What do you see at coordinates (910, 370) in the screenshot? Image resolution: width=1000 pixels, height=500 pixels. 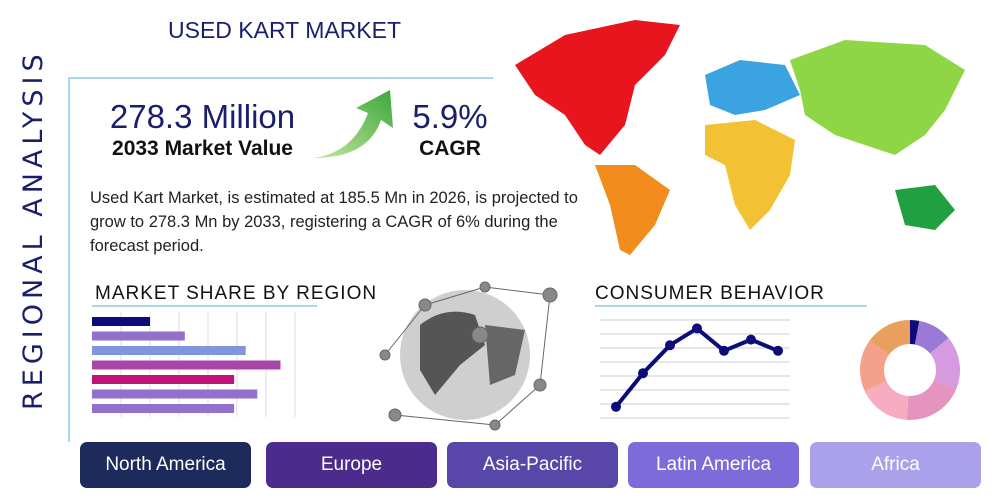 I see `consumer-behavior-donut-chart` at bounding box center [910, 370].